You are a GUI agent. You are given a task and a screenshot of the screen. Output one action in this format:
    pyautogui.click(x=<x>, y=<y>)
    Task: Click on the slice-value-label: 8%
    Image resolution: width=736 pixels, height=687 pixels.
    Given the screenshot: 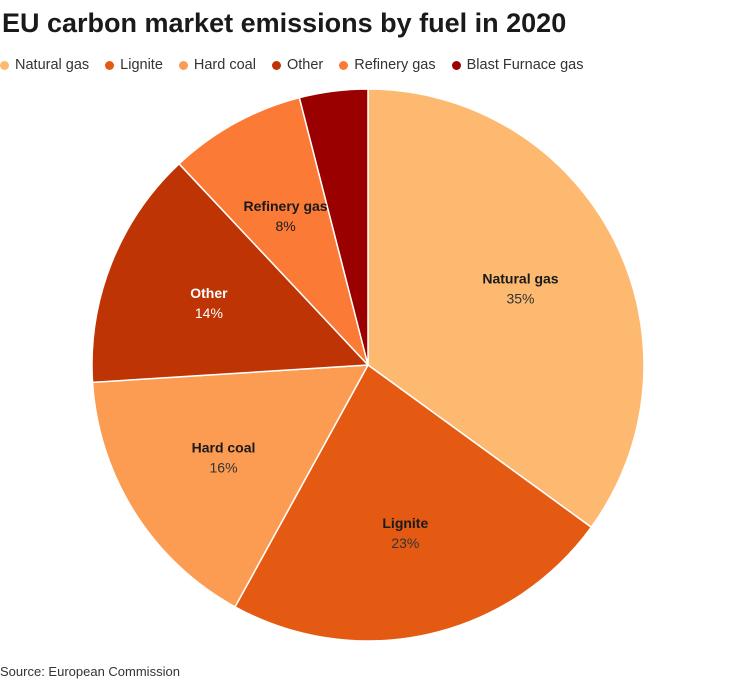 What is the action you would take?
    pyautogui.click(x=285, y=226)
    